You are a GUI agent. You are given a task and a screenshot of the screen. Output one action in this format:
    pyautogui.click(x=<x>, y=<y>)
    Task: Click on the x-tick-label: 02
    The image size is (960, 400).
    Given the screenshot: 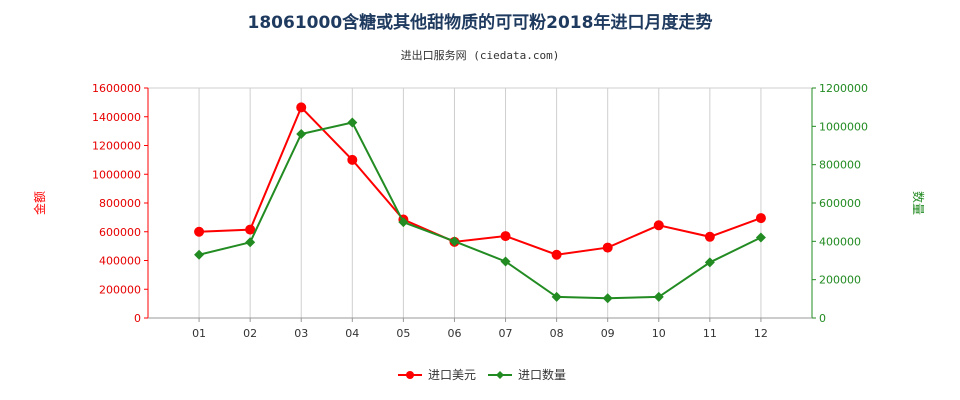 What is the action you would take?
    pyautogui.click(x=250, y=333)
    